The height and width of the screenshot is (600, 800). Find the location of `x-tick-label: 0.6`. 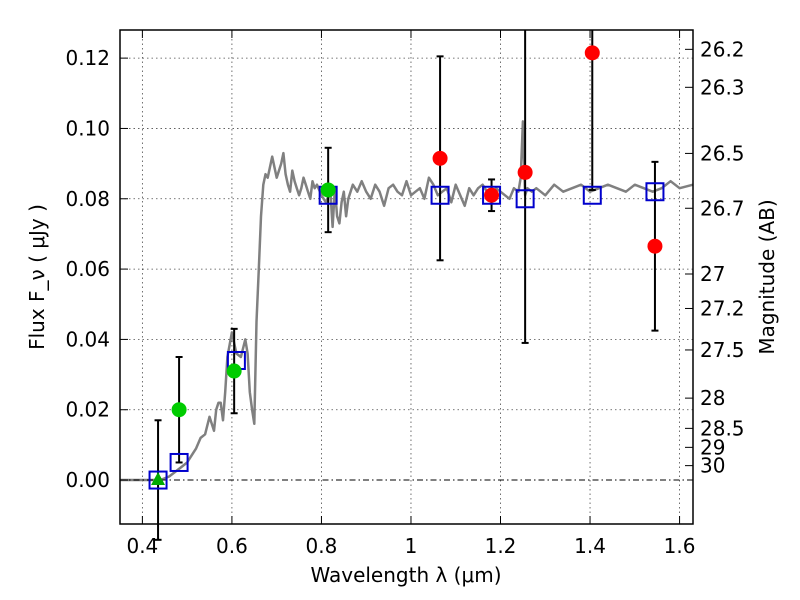

x-tick-label: 0.6 is located at coordinates (232, 546).